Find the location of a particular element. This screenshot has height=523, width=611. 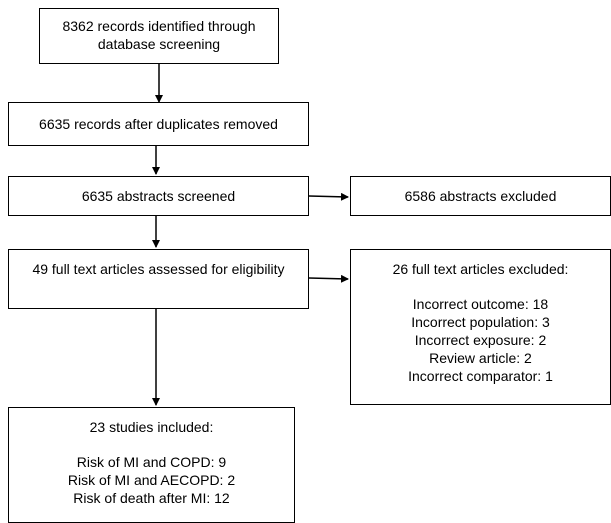

reason-item: Incorrect outcome: 18 is located at coordinates (480, 304).